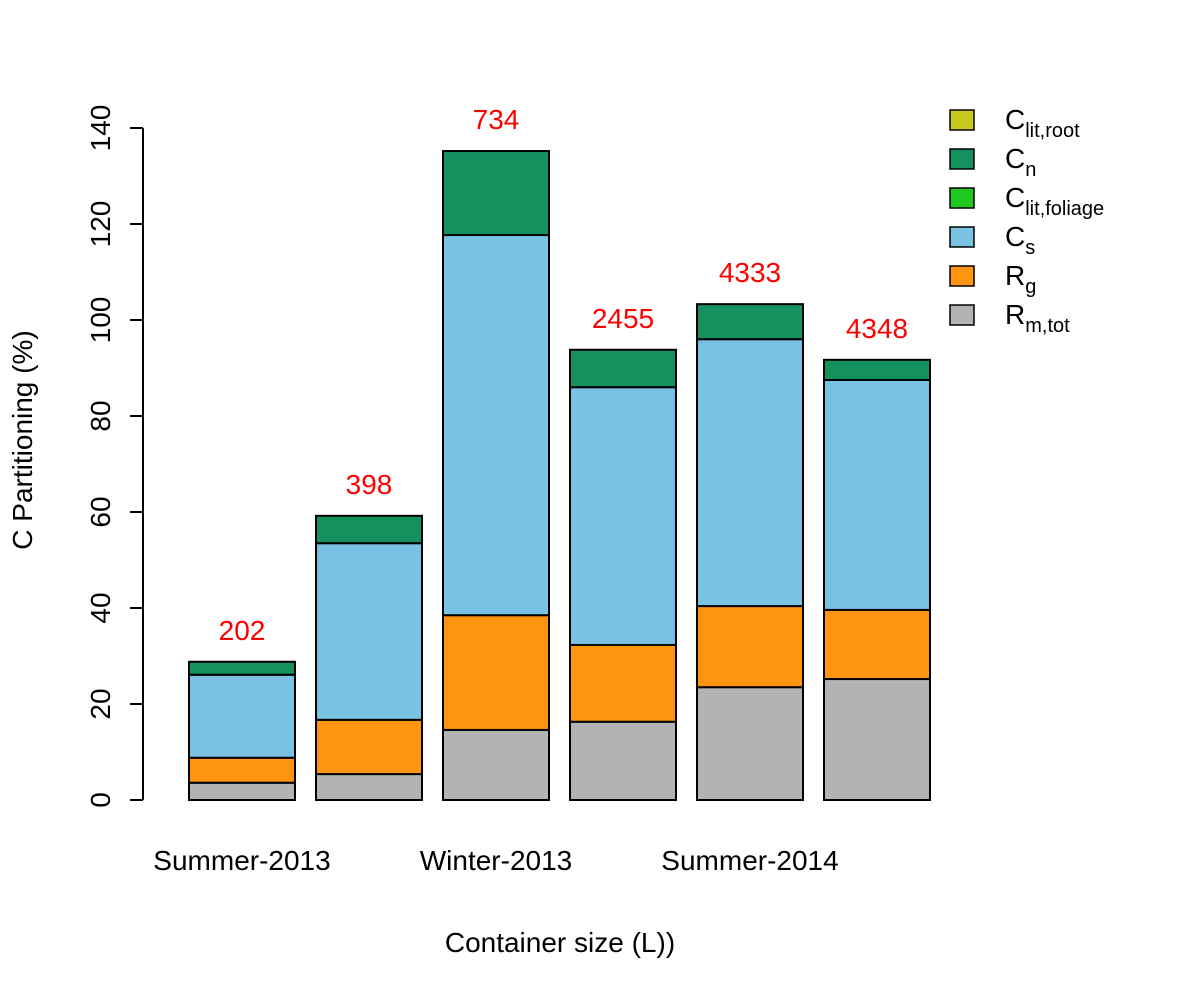 Image resolution: width=1200 pixels, height=1000 pixels. I want to click on y-tick-label: 120, so click(100, 224).